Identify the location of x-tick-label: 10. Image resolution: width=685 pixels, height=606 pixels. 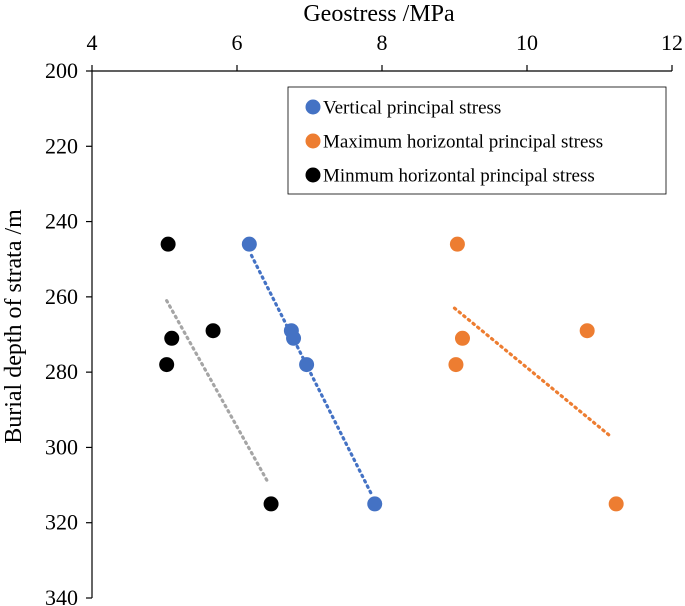
(527, 42).